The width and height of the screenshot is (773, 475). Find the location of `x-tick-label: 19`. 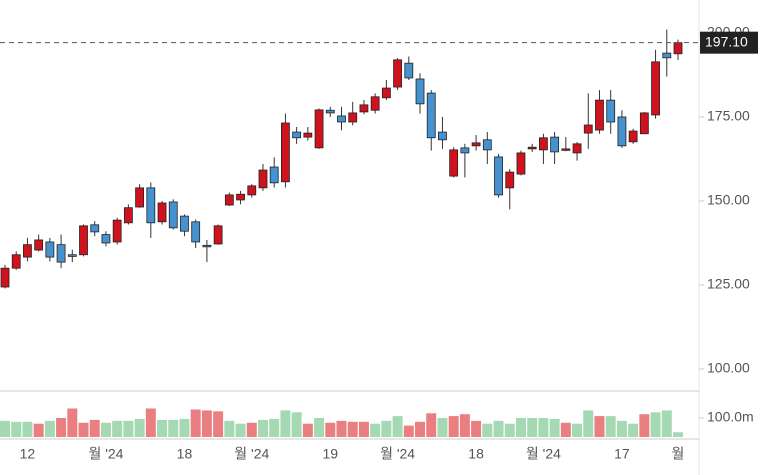

x-tick-label: 19 is located at coordinates (330, 454).